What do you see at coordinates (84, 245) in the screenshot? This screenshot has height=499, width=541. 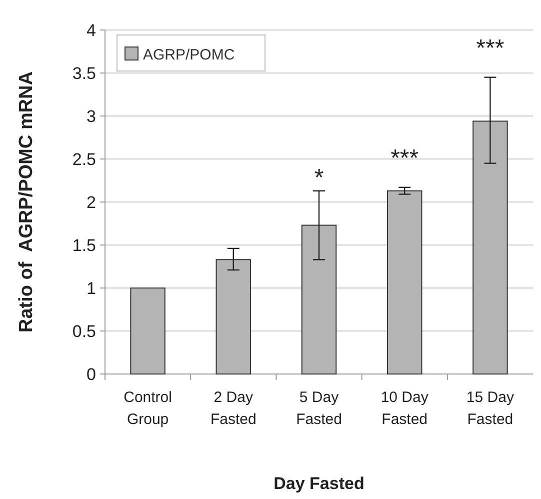 I see `y-tick-label: 1.5` at bounding box center [84, 245].